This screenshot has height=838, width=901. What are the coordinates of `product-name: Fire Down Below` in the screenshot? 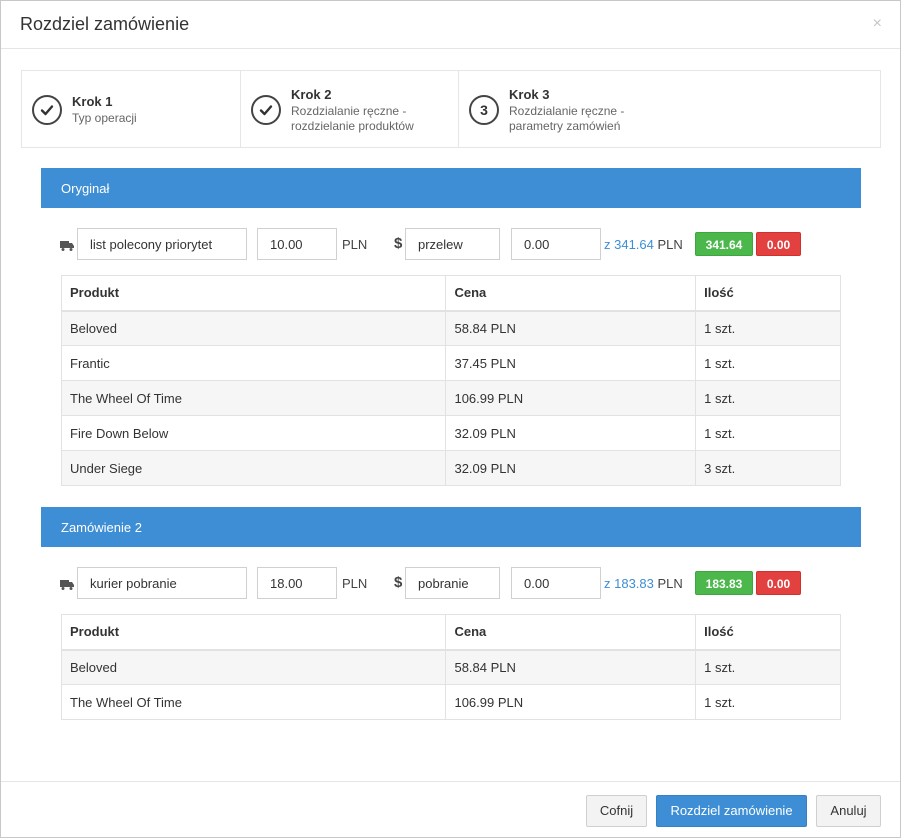 It's located at (253, 433).